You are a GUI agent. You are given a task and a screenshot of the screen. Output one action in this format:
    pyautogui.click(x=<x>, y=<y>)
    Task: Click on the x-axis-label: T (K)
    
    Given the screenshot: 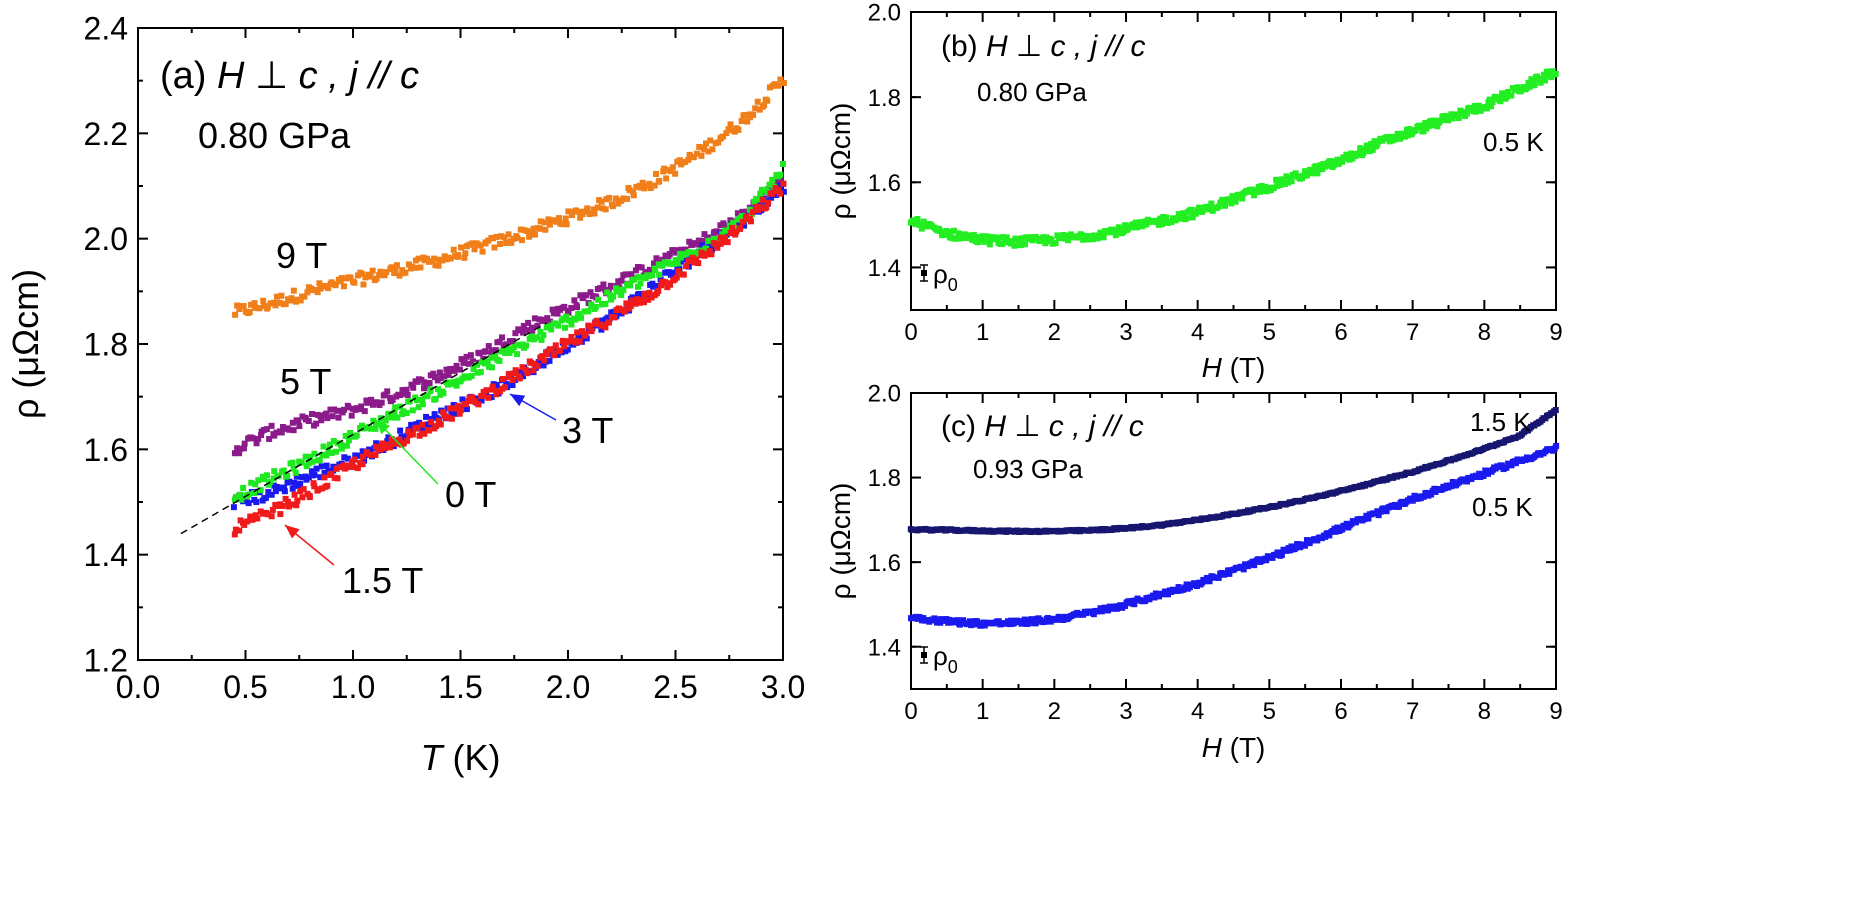 What is the action you would take?
    pyautogui.click(x=461, y=757)
    